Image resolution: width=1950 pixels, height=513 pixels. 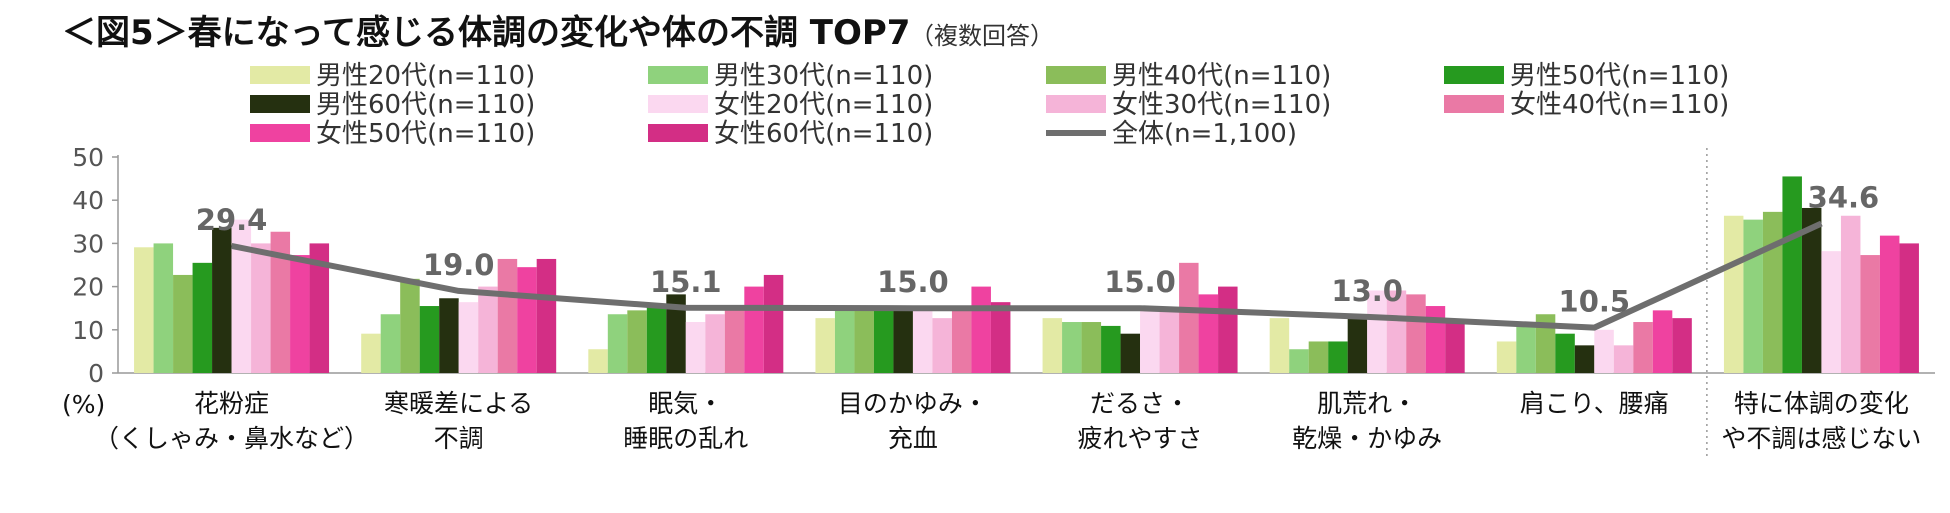 I want to click on legend-label: 女性20代(n=110), so click(x=823, y=105).